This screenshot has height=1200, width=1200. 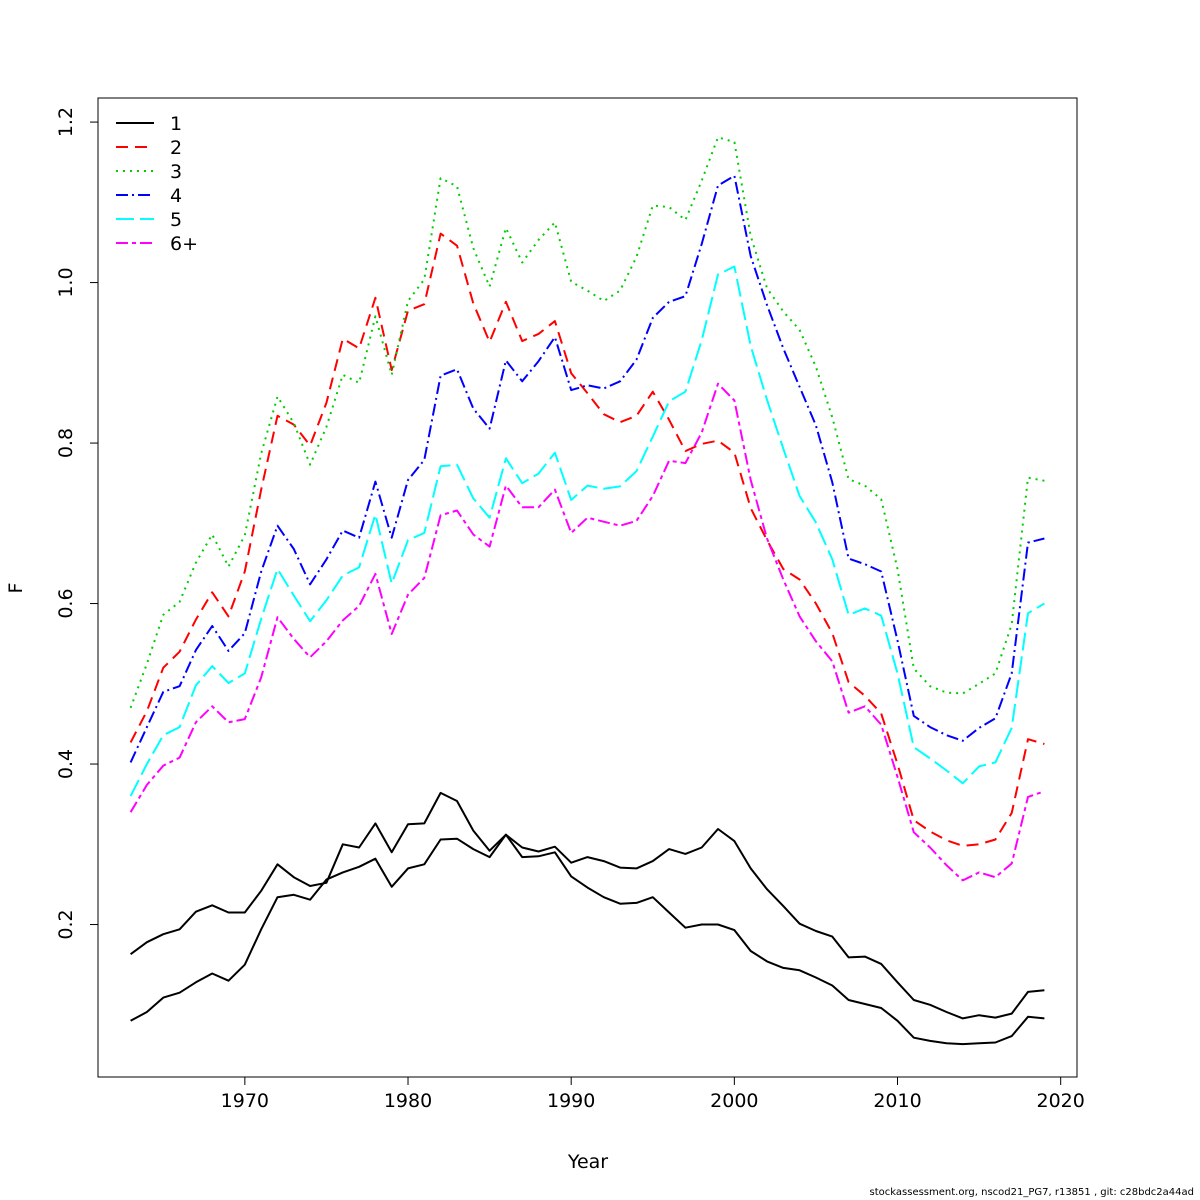 What do you see at coordinates (66, 924) in the screenshot?
I see `y-tick-label: 0.2` at bounding box center [66, 924].